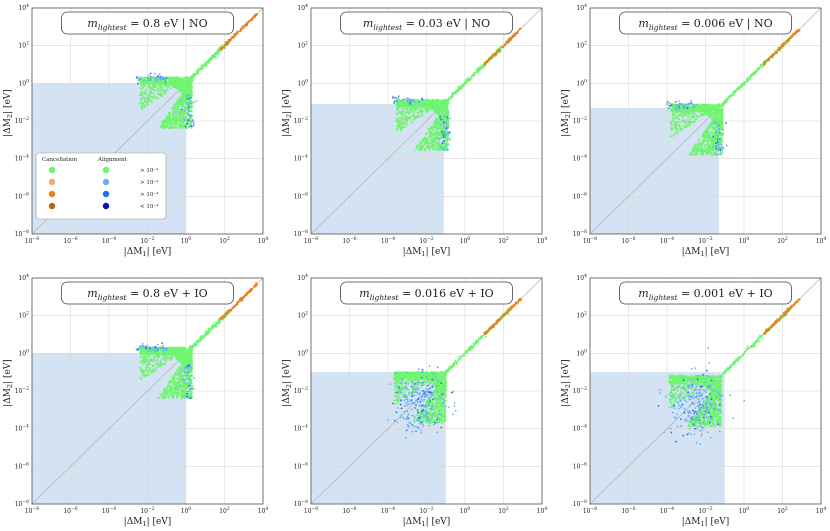 Image resolution: width=830 pixels, height=531 pixels. Describe the element at coordinates (109, 240) in the screenshot. I see `x-tick-label: 10−4` at that location.